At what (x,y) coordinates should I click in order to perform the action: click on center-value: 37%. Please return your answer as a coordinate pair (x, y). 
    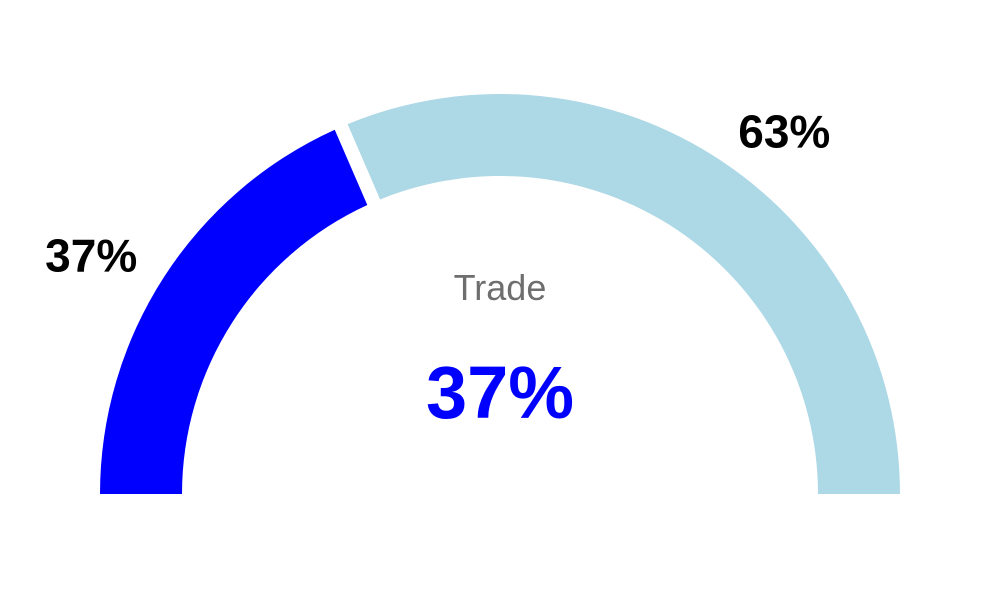
    Looking at the image, I should click on (500, 392).